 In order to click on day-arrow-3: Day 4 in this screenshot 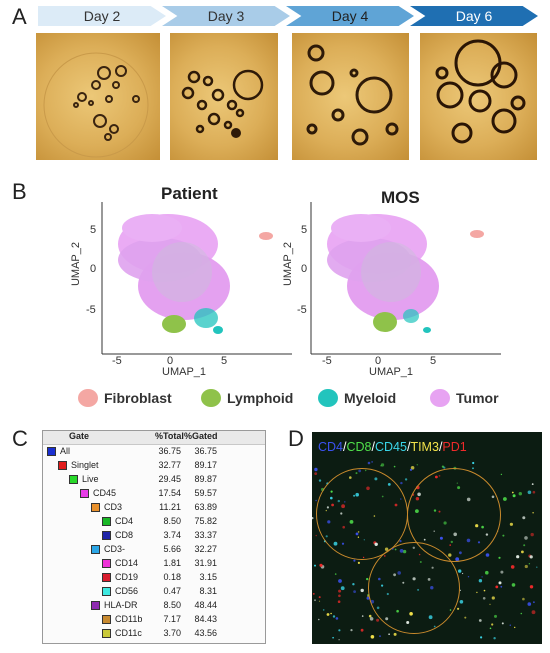, I will do `click(350, 16)`.